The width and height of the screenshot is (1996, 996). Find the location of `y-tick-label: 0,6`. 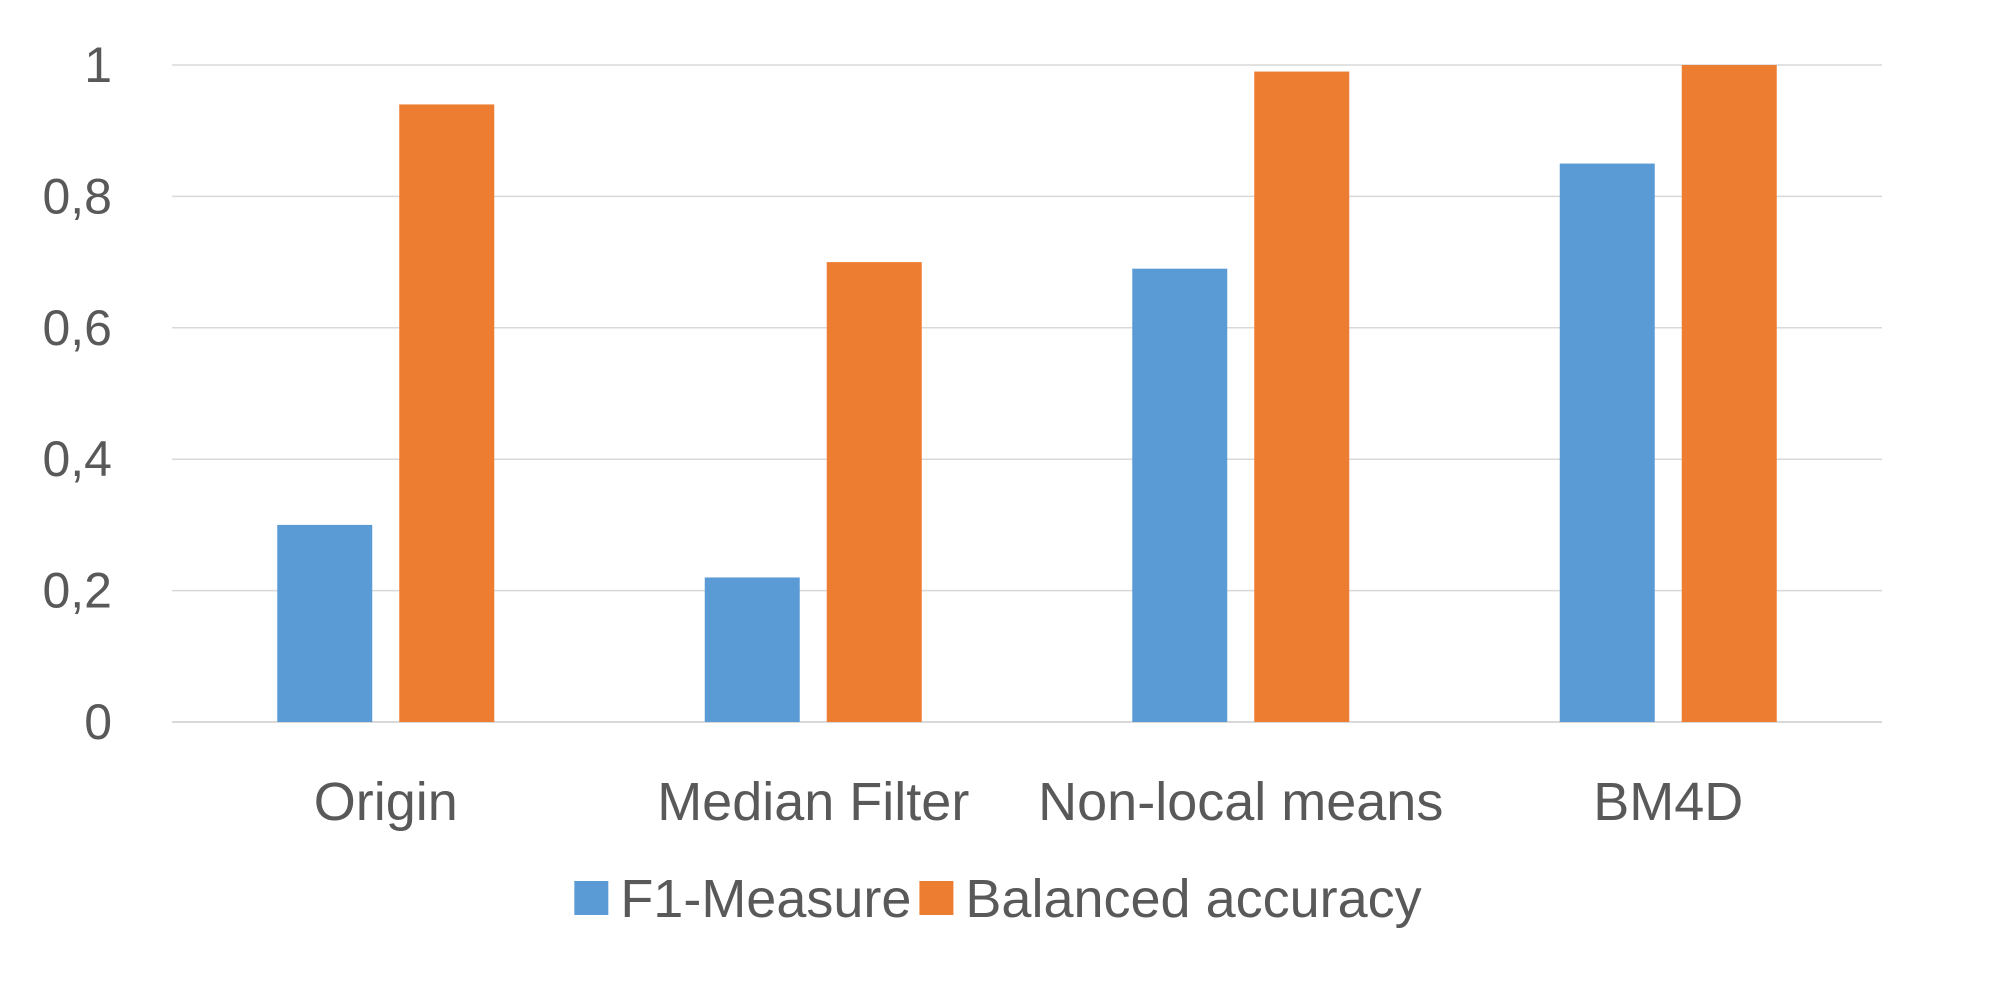

y-tick-label: 0,6 is located at coordinates (77, 328).